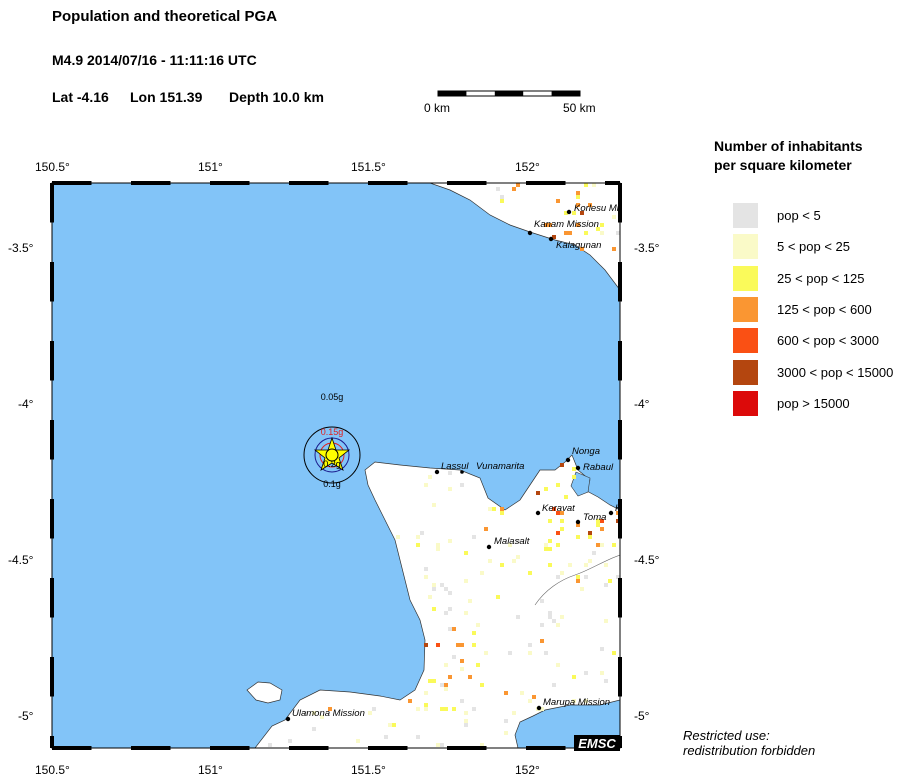 The height and width of the screenshot is (782, 910). Describe the element at coordinates (598, 467) in the screenshot. I see `svg-text: Rabaul` at that location.